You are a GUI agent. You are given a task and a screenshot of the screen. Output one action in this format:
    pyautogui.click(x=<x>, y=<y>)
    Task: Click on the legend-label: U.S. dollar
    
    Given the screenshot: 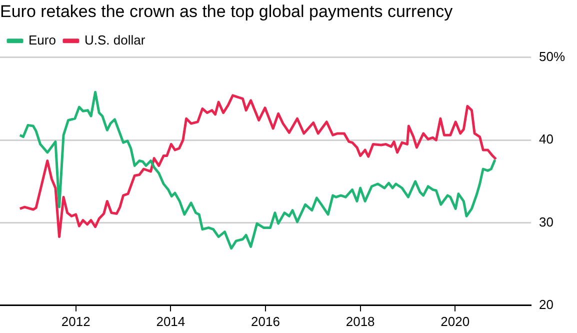 What is the action you would take?
    pyautogui.click(x=115, y=40)
    